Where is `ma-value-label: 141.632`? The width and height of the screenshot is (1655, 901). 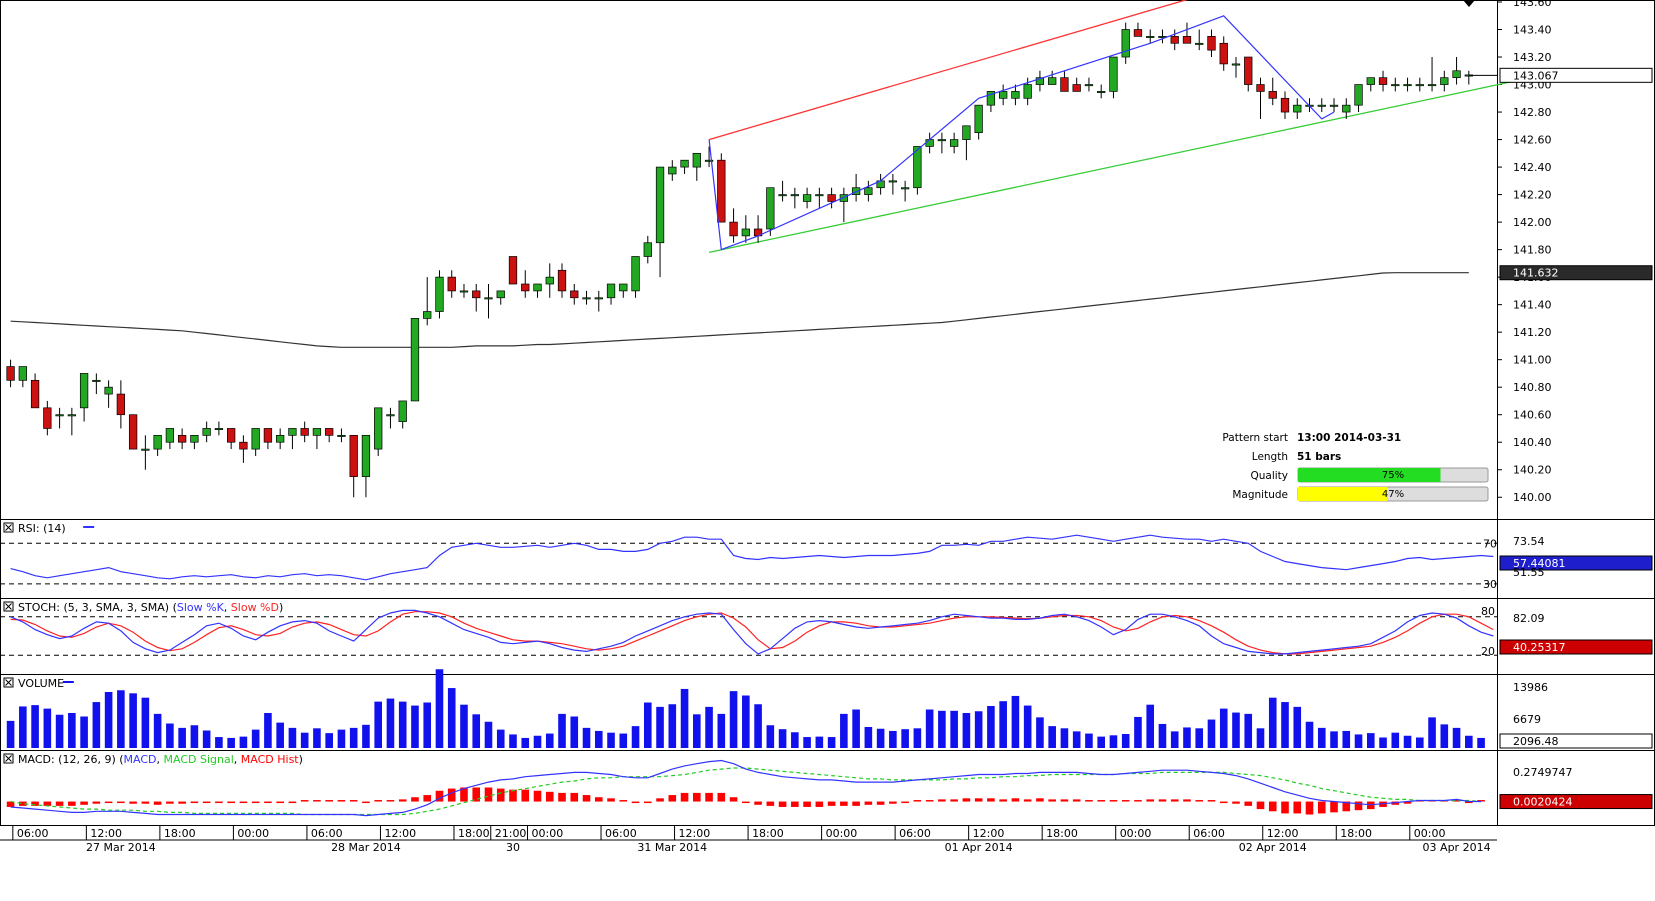
ma-value-label: 141.632 is located at coordinates (1536, 273).